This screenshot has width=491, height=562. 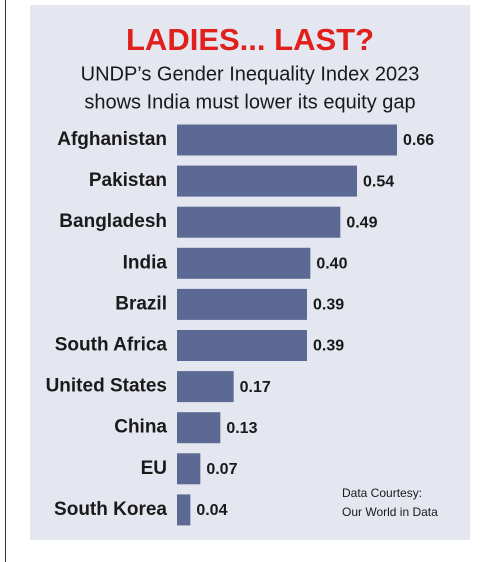 I want to click on value-label: 0.17, so click(x=255, y=387).